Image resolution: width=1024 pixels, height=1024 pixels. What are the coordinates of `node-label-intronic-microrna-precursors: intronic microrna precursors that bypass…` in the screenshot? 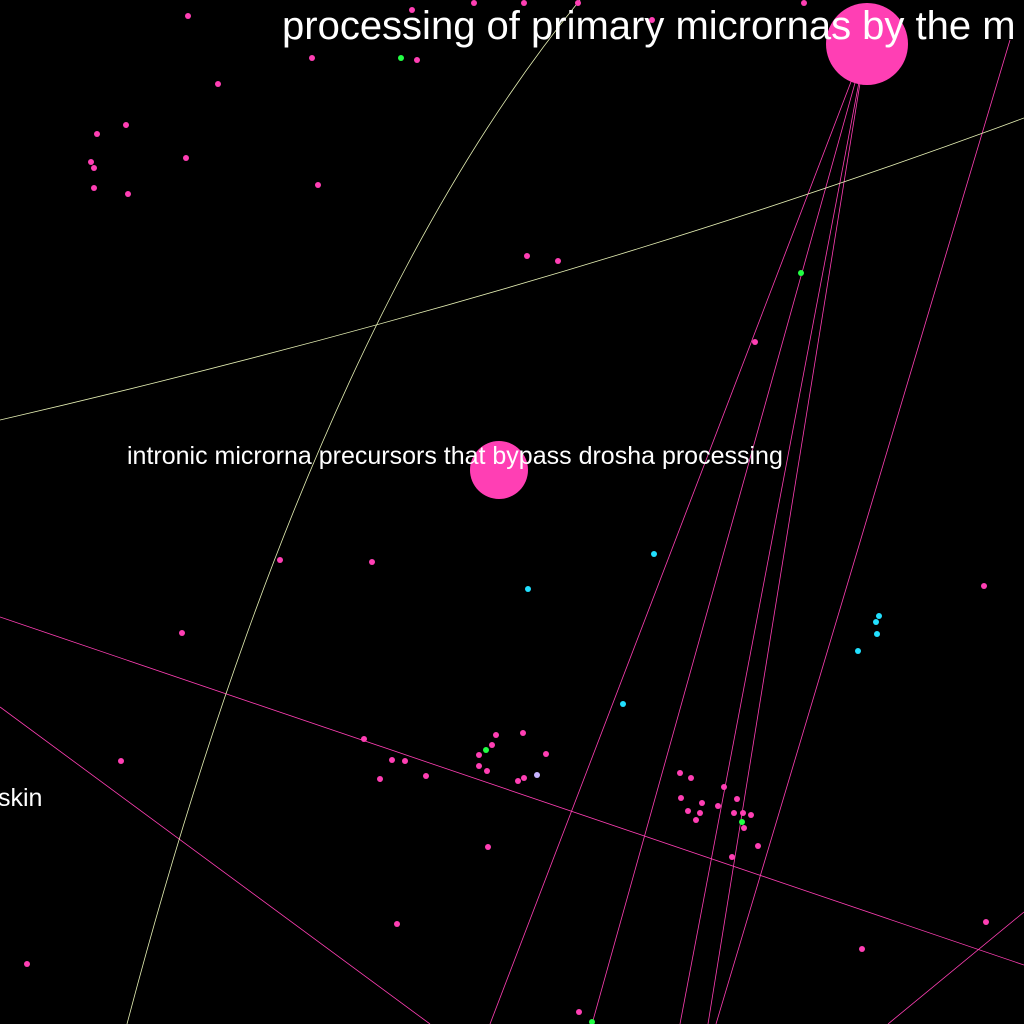 It's located at (455, 456).